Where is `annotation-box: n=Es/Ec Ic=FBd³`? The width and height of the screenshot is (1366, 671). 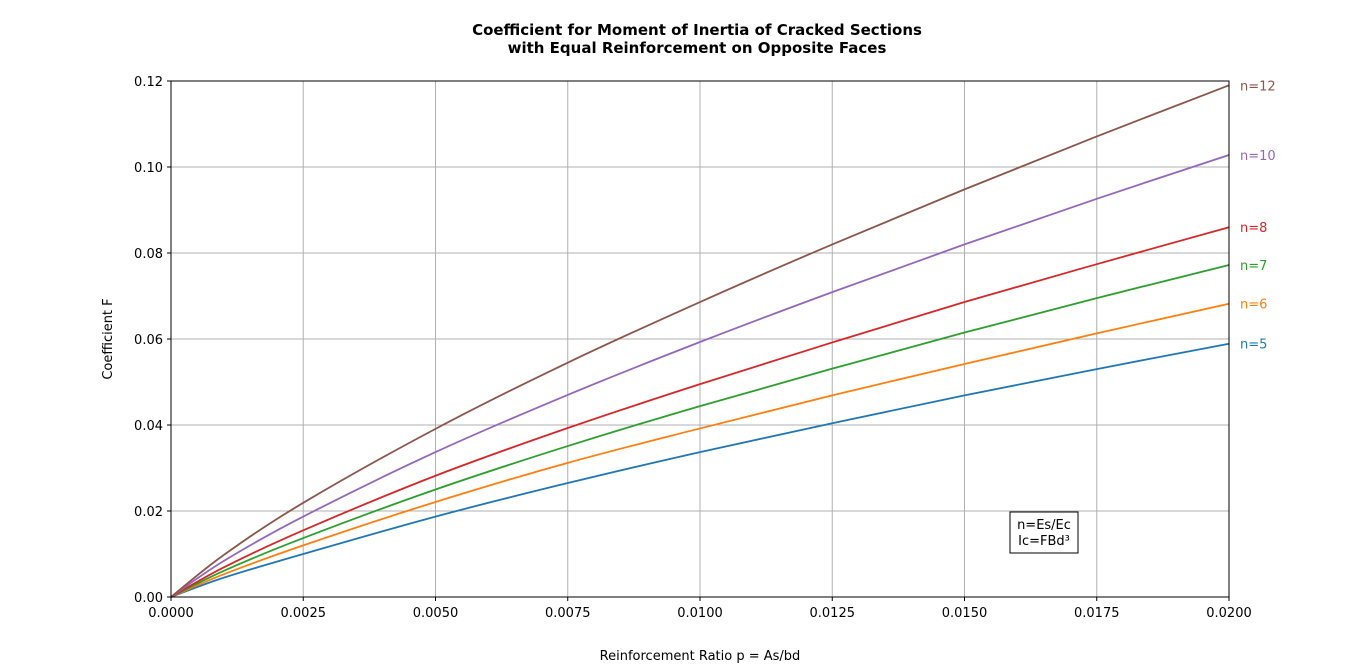
annotation-box: n=Es/Ec Ic=FBd³ is located at coordinates (1044, 532).